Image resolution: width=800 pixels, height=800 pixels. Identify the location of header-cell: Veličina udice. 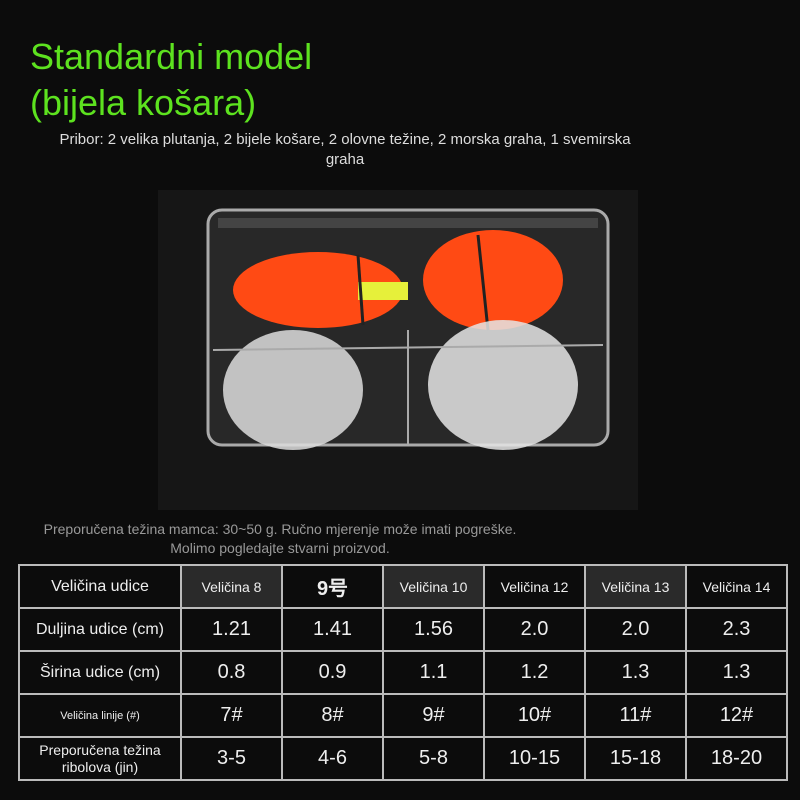
(100, 586).